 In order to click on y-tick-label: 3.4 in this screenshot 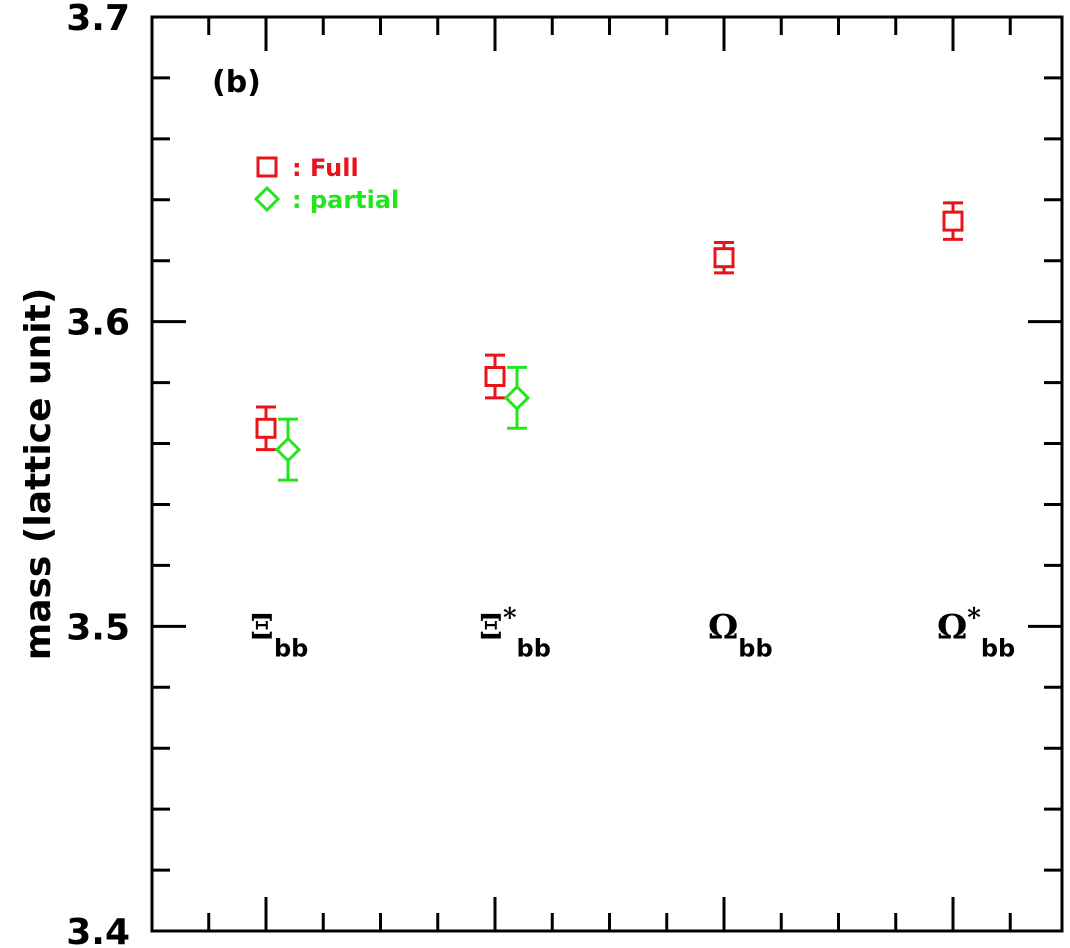, I will do `click(98, 930)`.